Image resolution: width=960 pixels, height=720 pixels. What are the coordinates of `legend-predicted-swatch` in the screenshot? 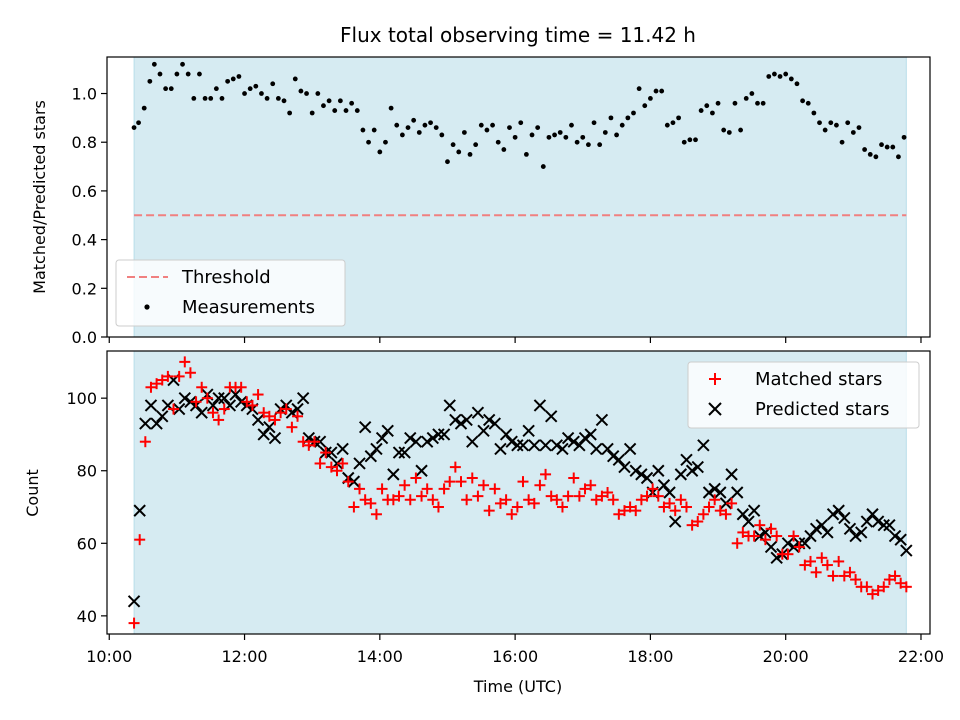 It's located at (715, 409).